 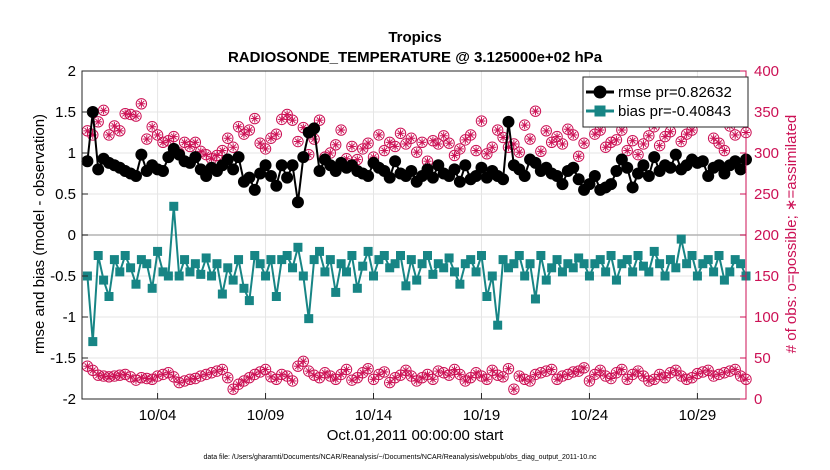 I want to click on legend-bias-marker, so click(x=600, y=111).